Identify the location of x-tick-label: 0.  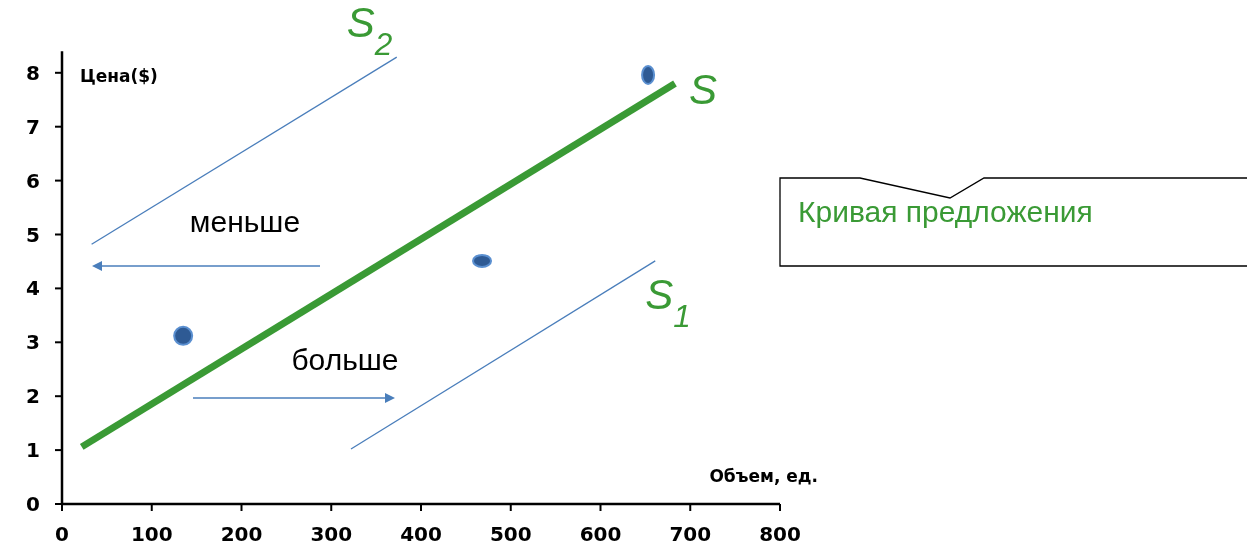
(62, 534).